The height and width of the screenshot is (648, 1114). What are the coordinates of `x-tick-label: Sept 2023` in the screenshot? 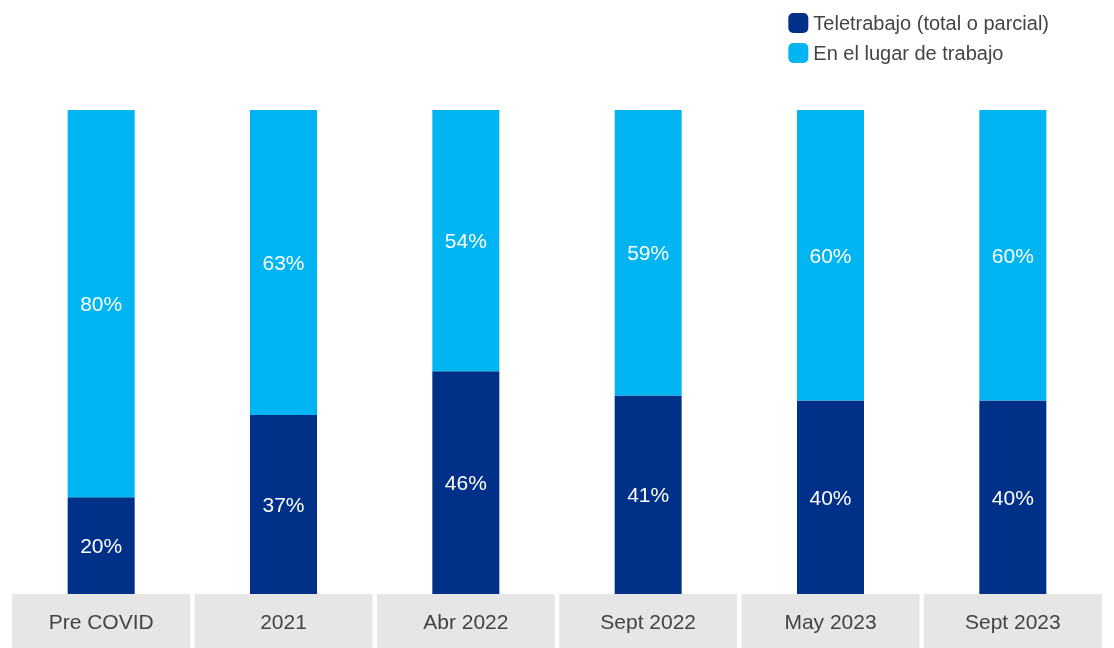 It's located at (1012, 621).